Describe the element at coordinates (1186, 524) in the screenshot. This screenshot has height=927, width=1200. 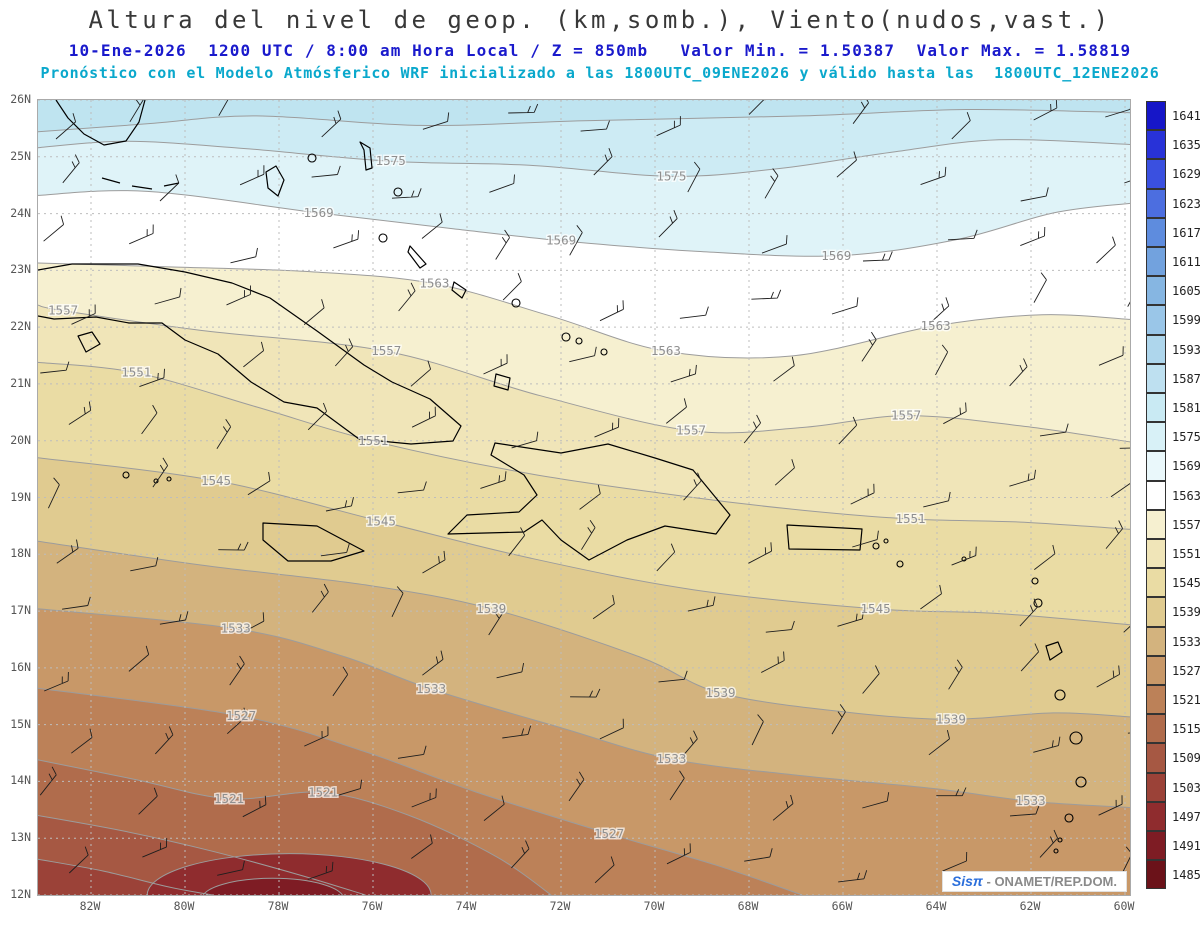
I see `colorbar-label: 1557` at that location.